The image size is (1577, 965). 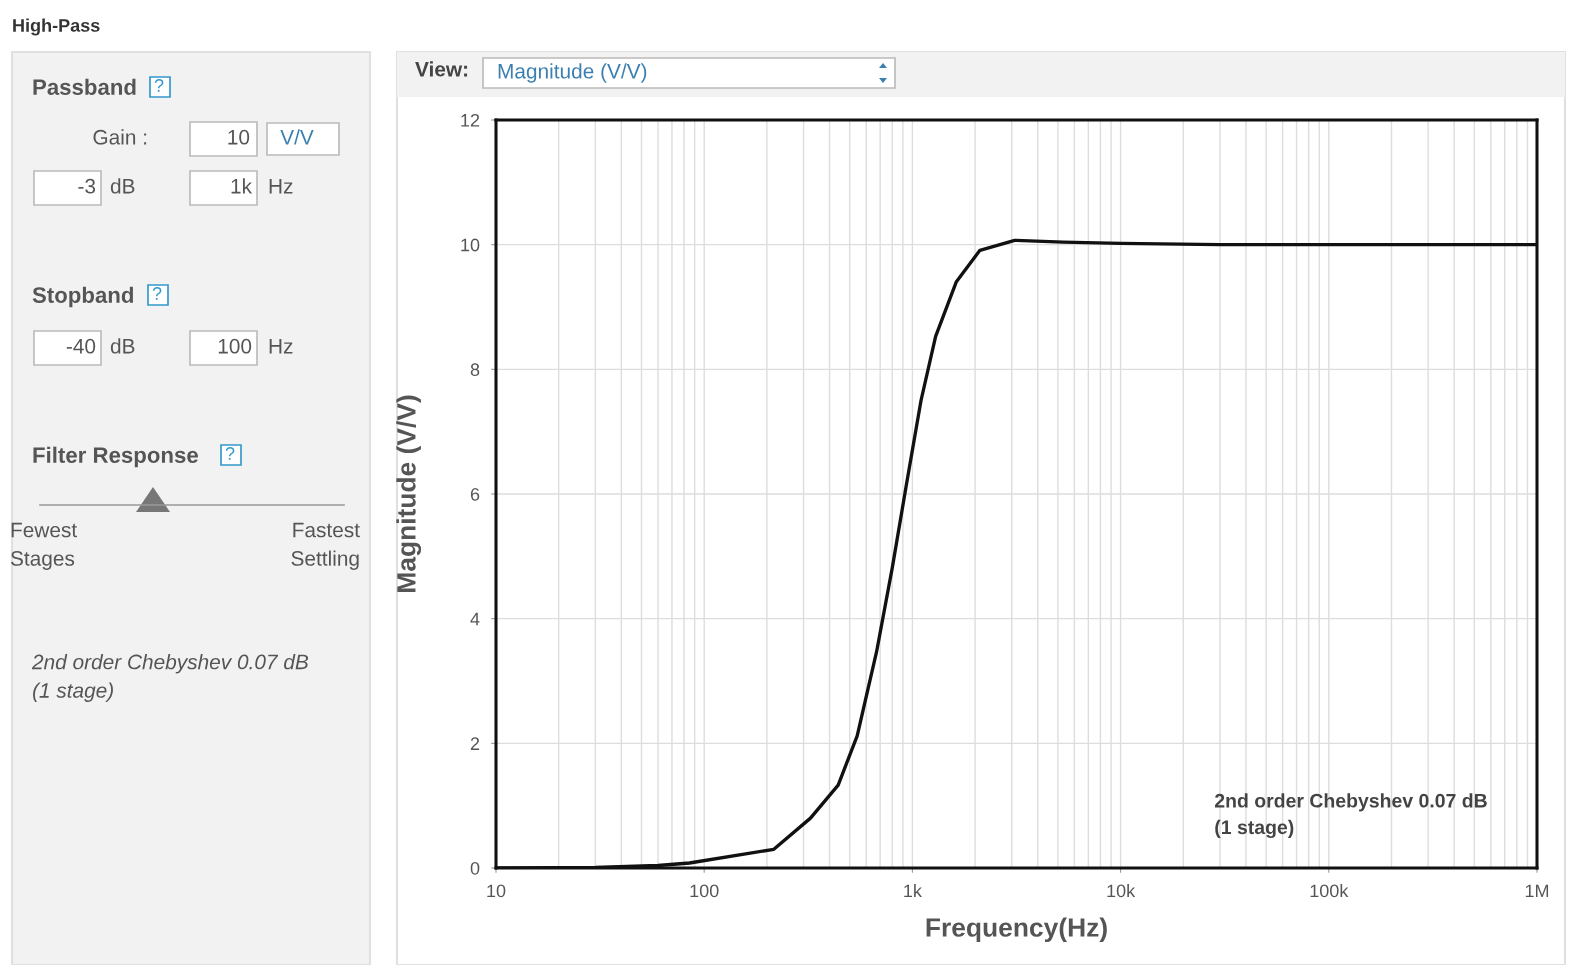 I want to click on text: 1k, so click(x=242, y=186).